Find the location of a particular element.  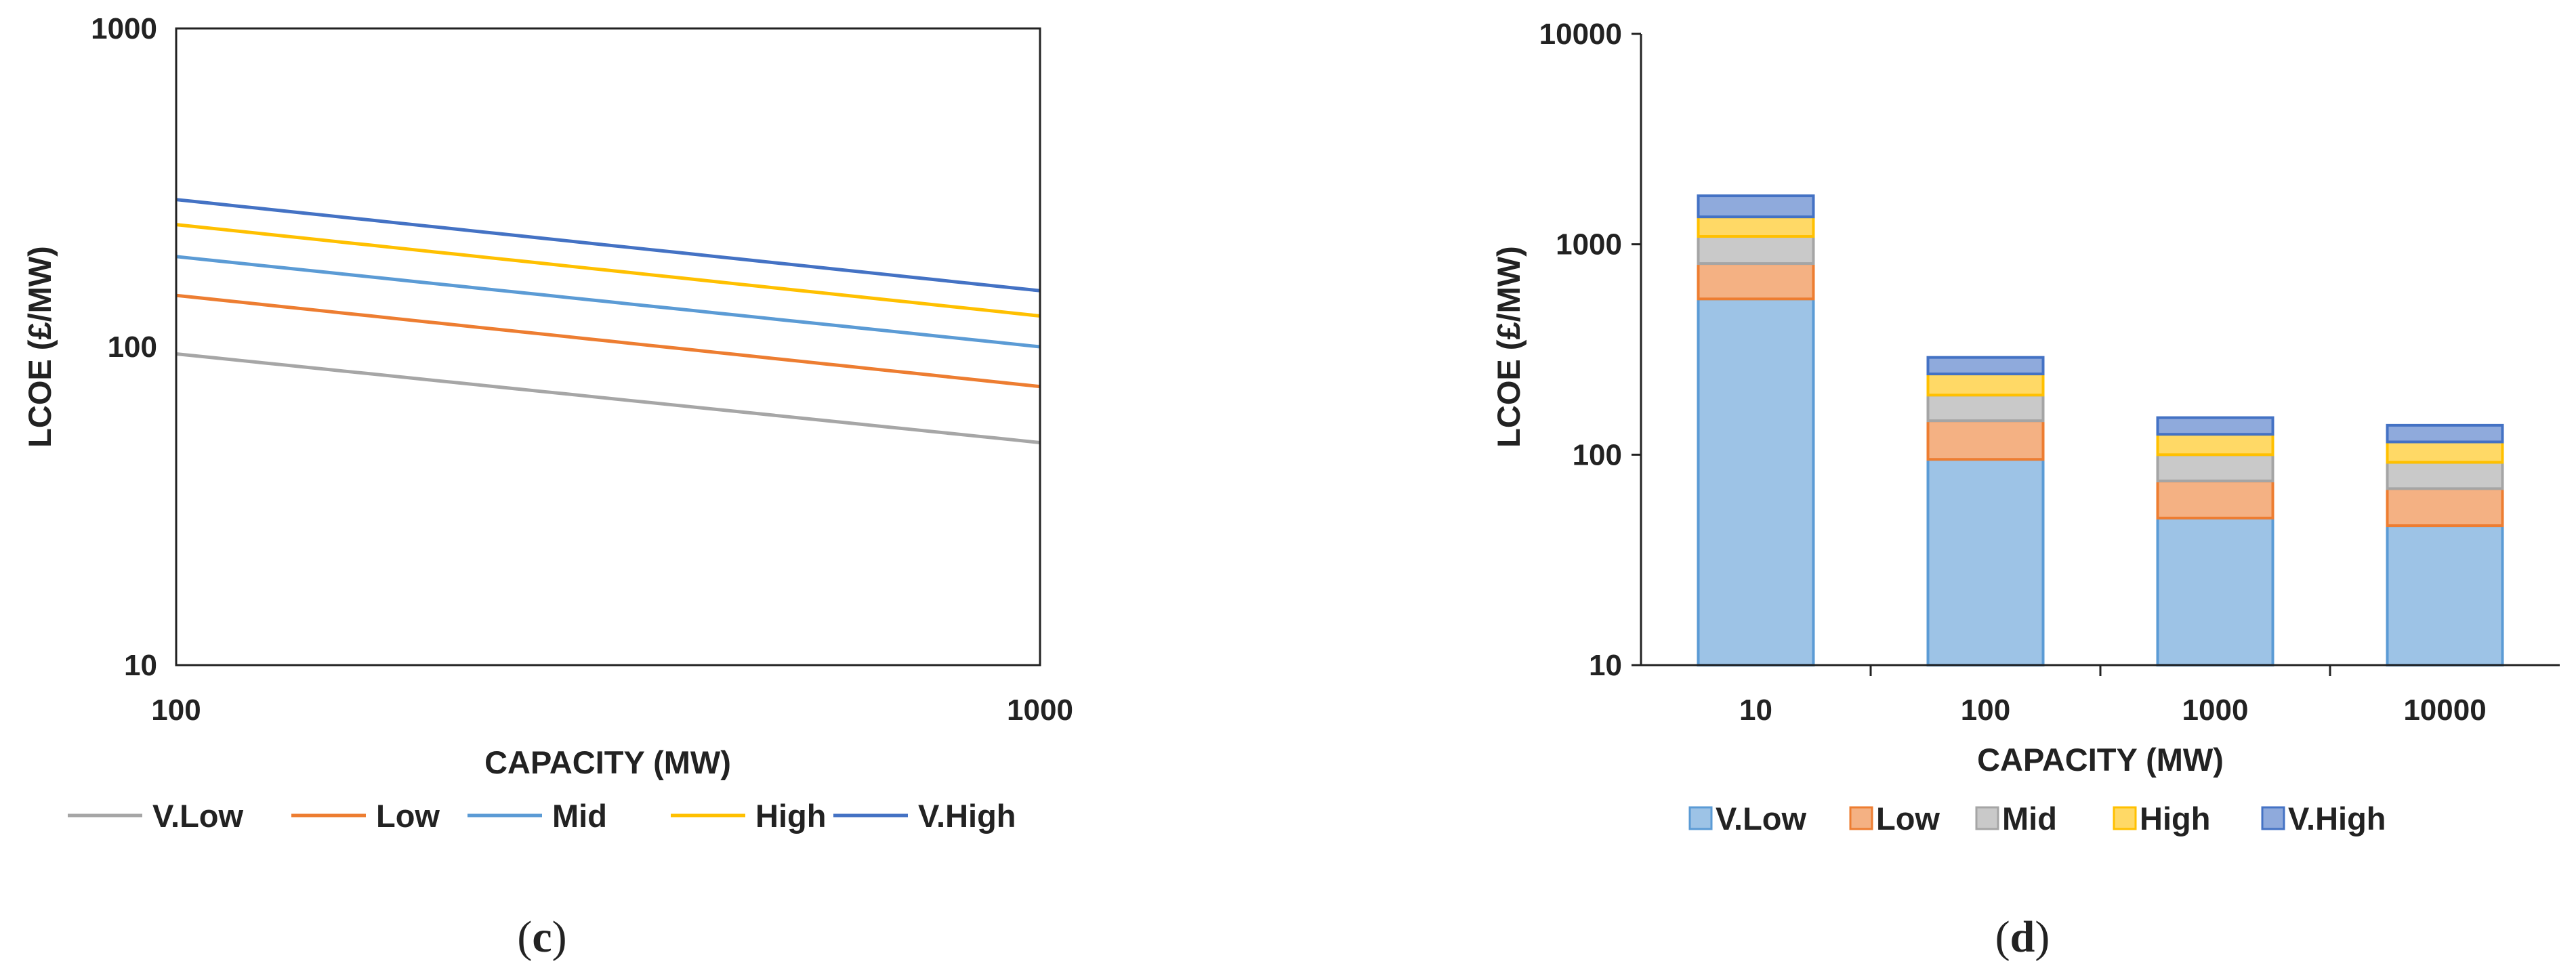

series-line-high is located at coordinates (608, 270).